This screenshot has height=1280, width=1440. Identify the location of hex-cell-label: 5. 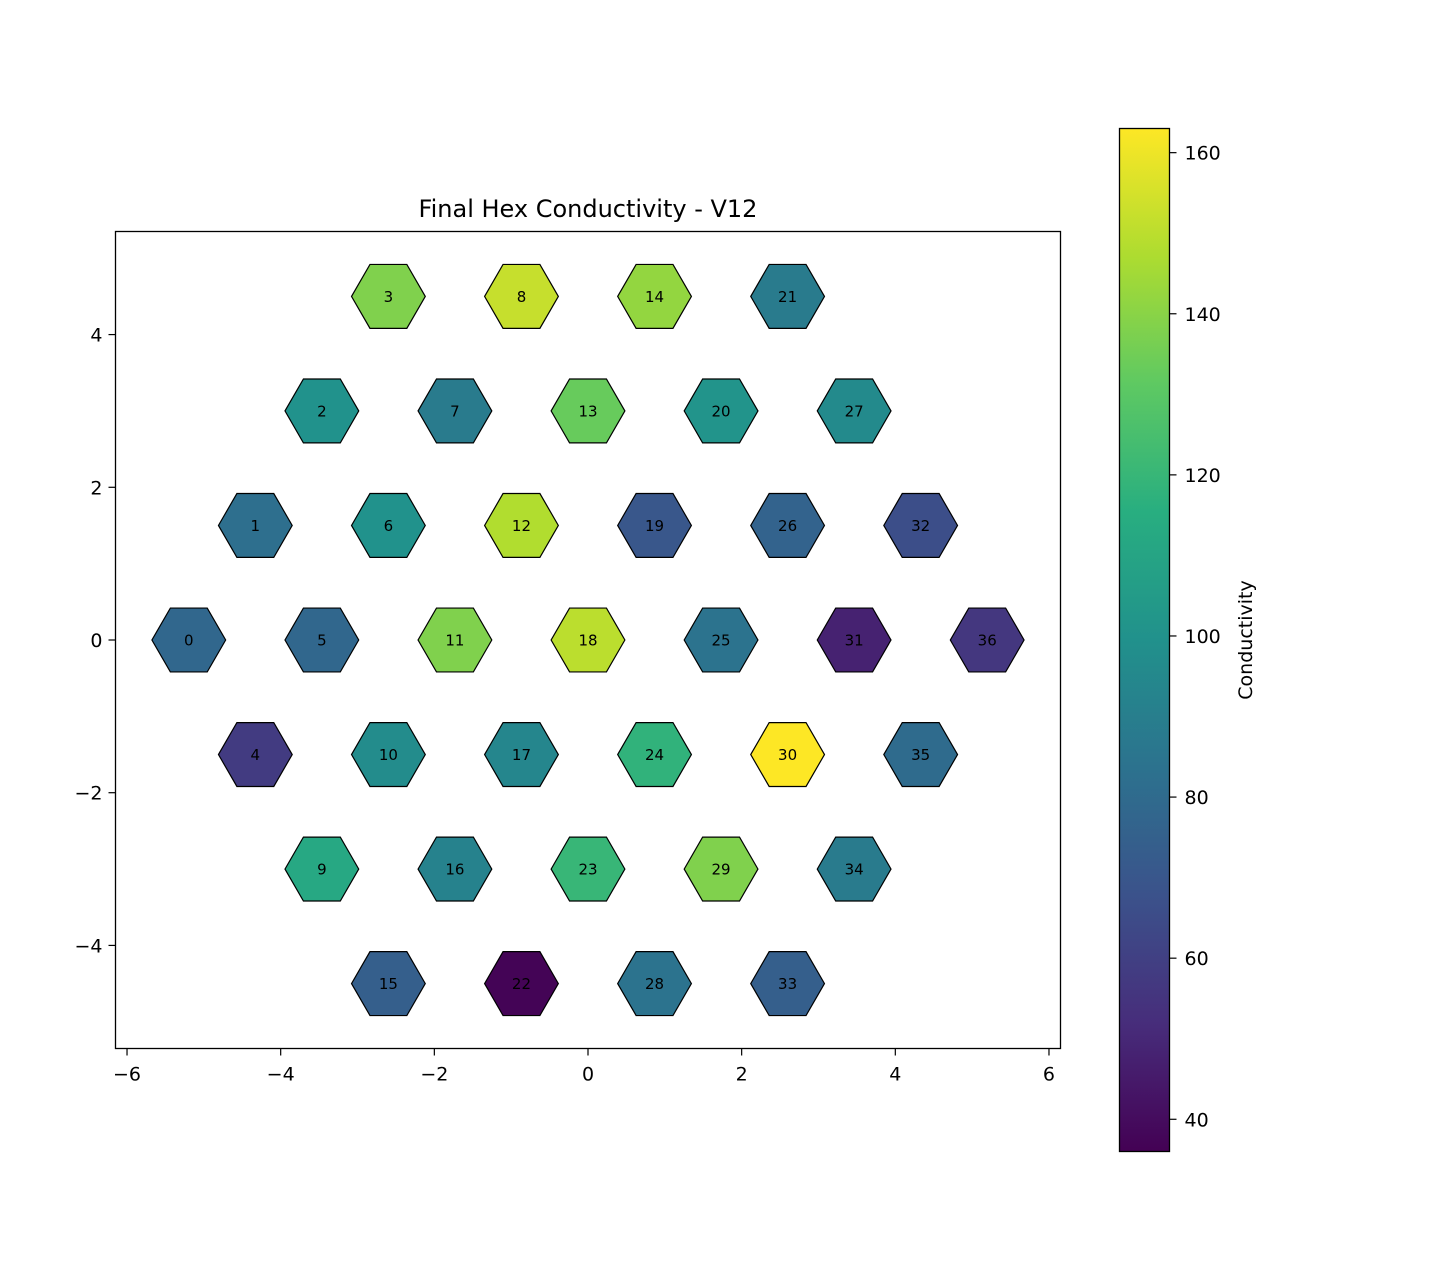
(322, 641).